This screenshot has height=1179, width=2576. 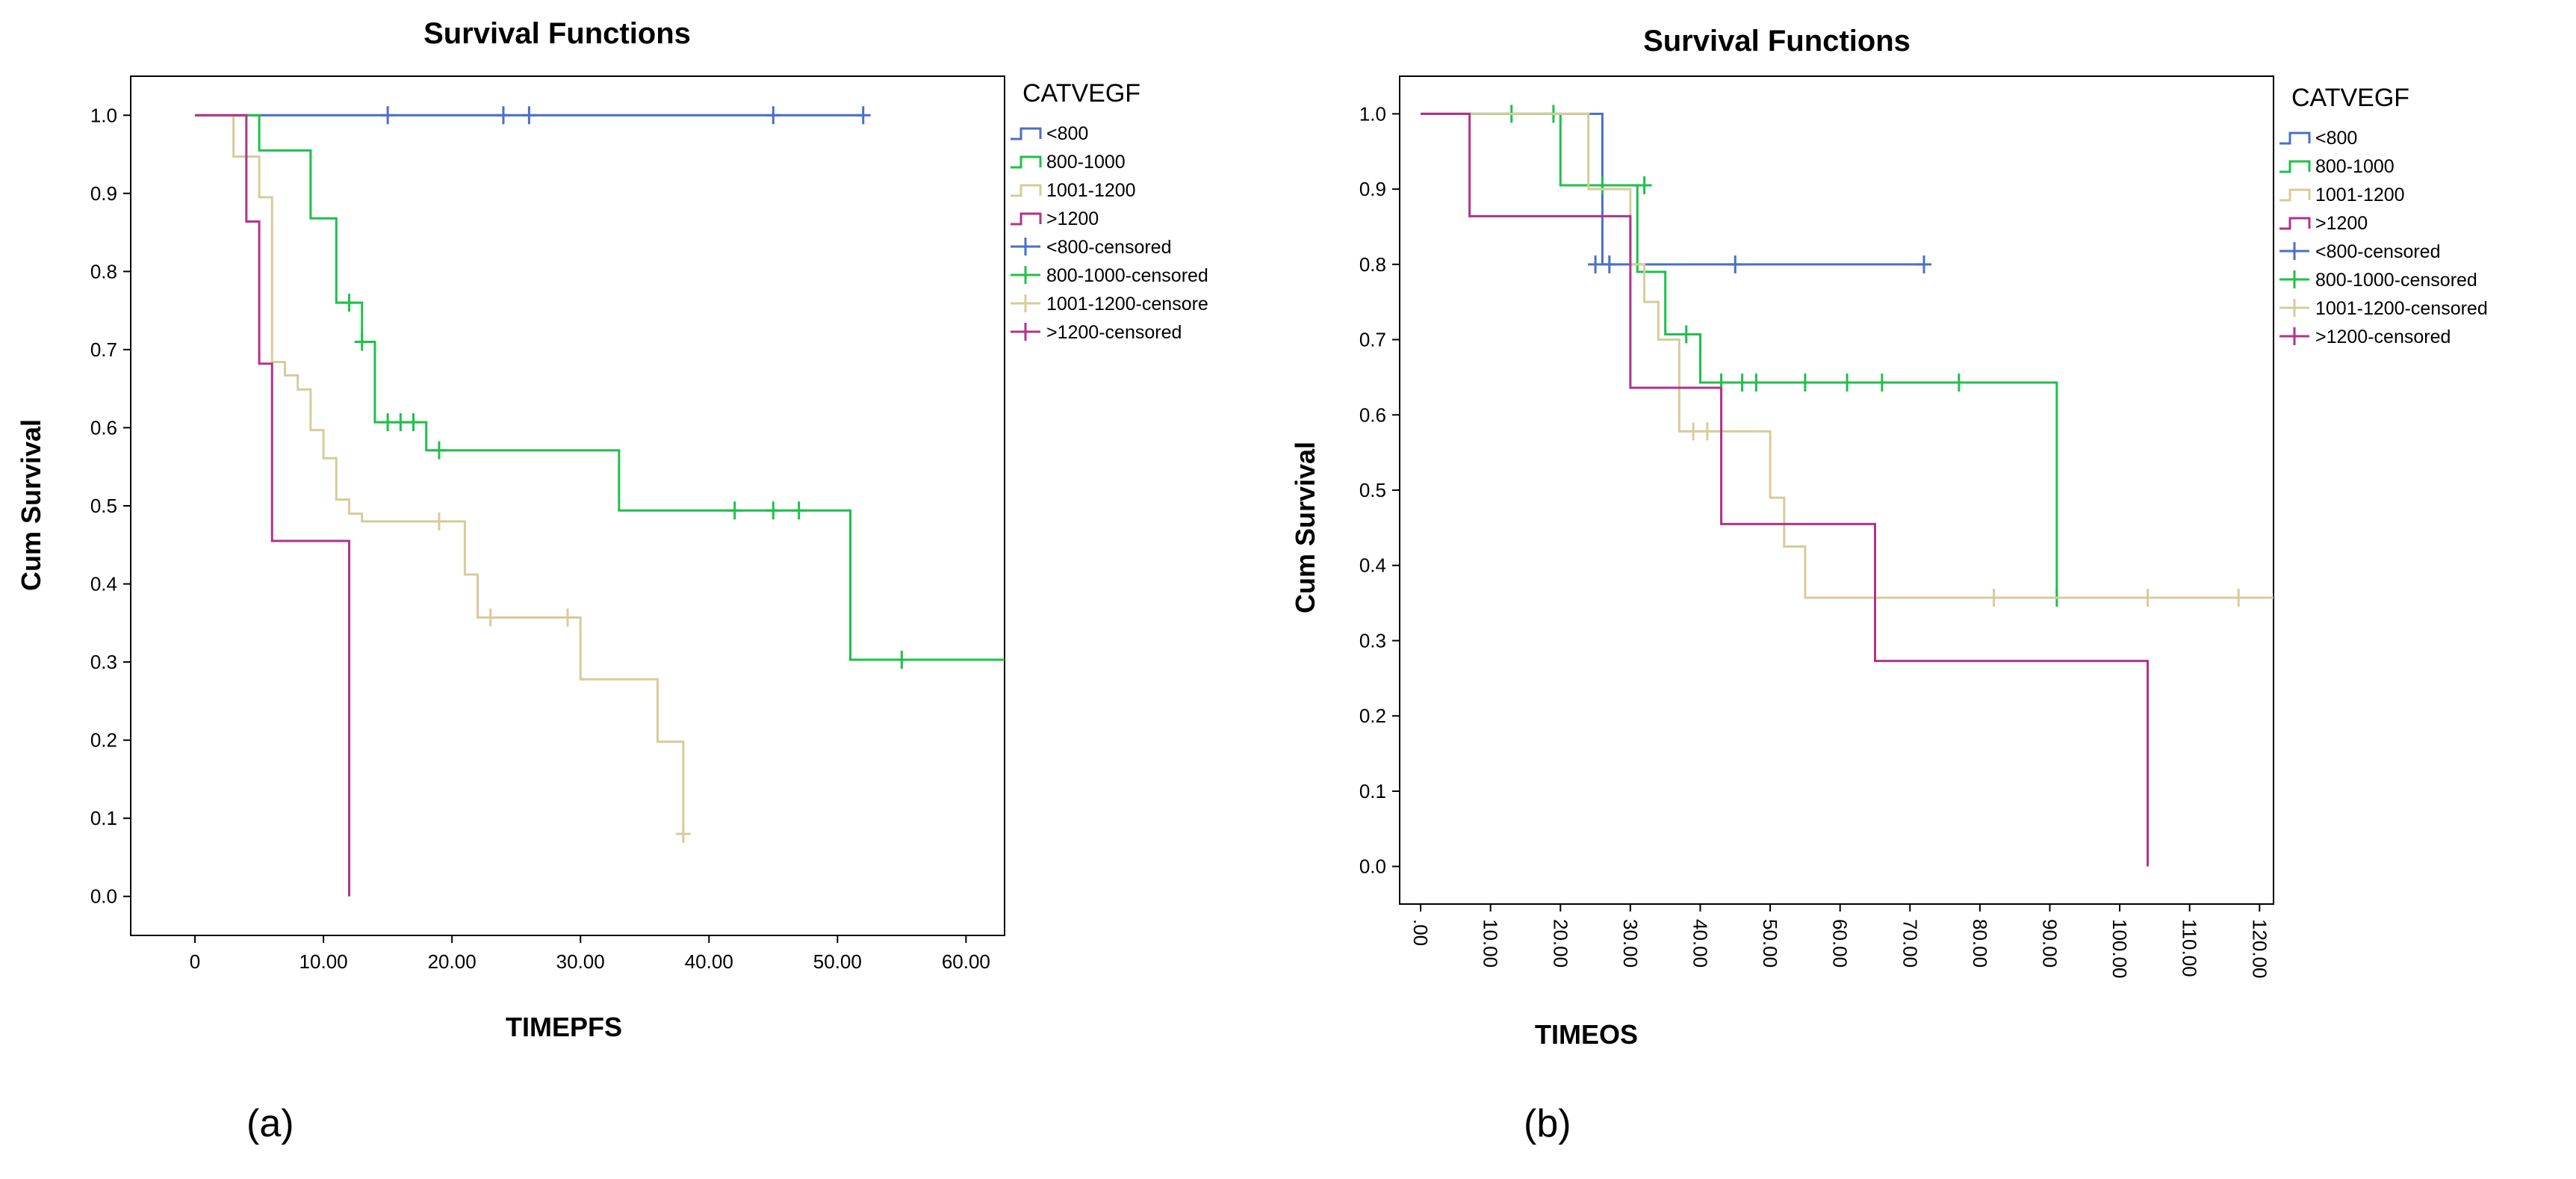 I want to click on x-tick-label: 30.00, so click(x=1631, y=944).